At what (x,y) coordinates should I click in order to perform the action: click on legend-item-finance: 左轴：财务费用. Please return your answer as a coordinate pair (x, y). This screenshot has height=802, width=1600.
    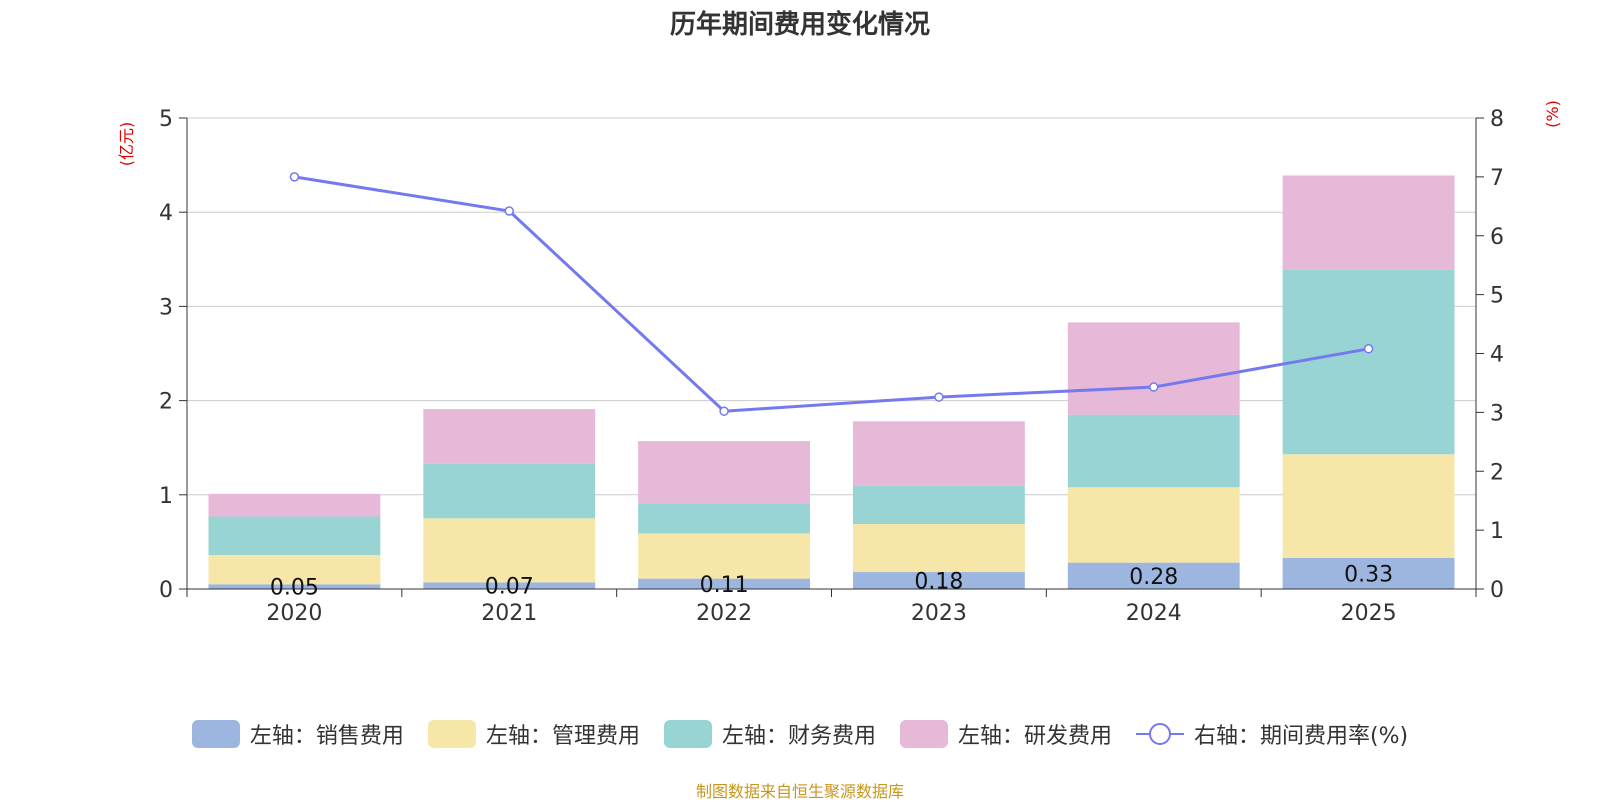
    Looking at the image, I should click on (769, 734).